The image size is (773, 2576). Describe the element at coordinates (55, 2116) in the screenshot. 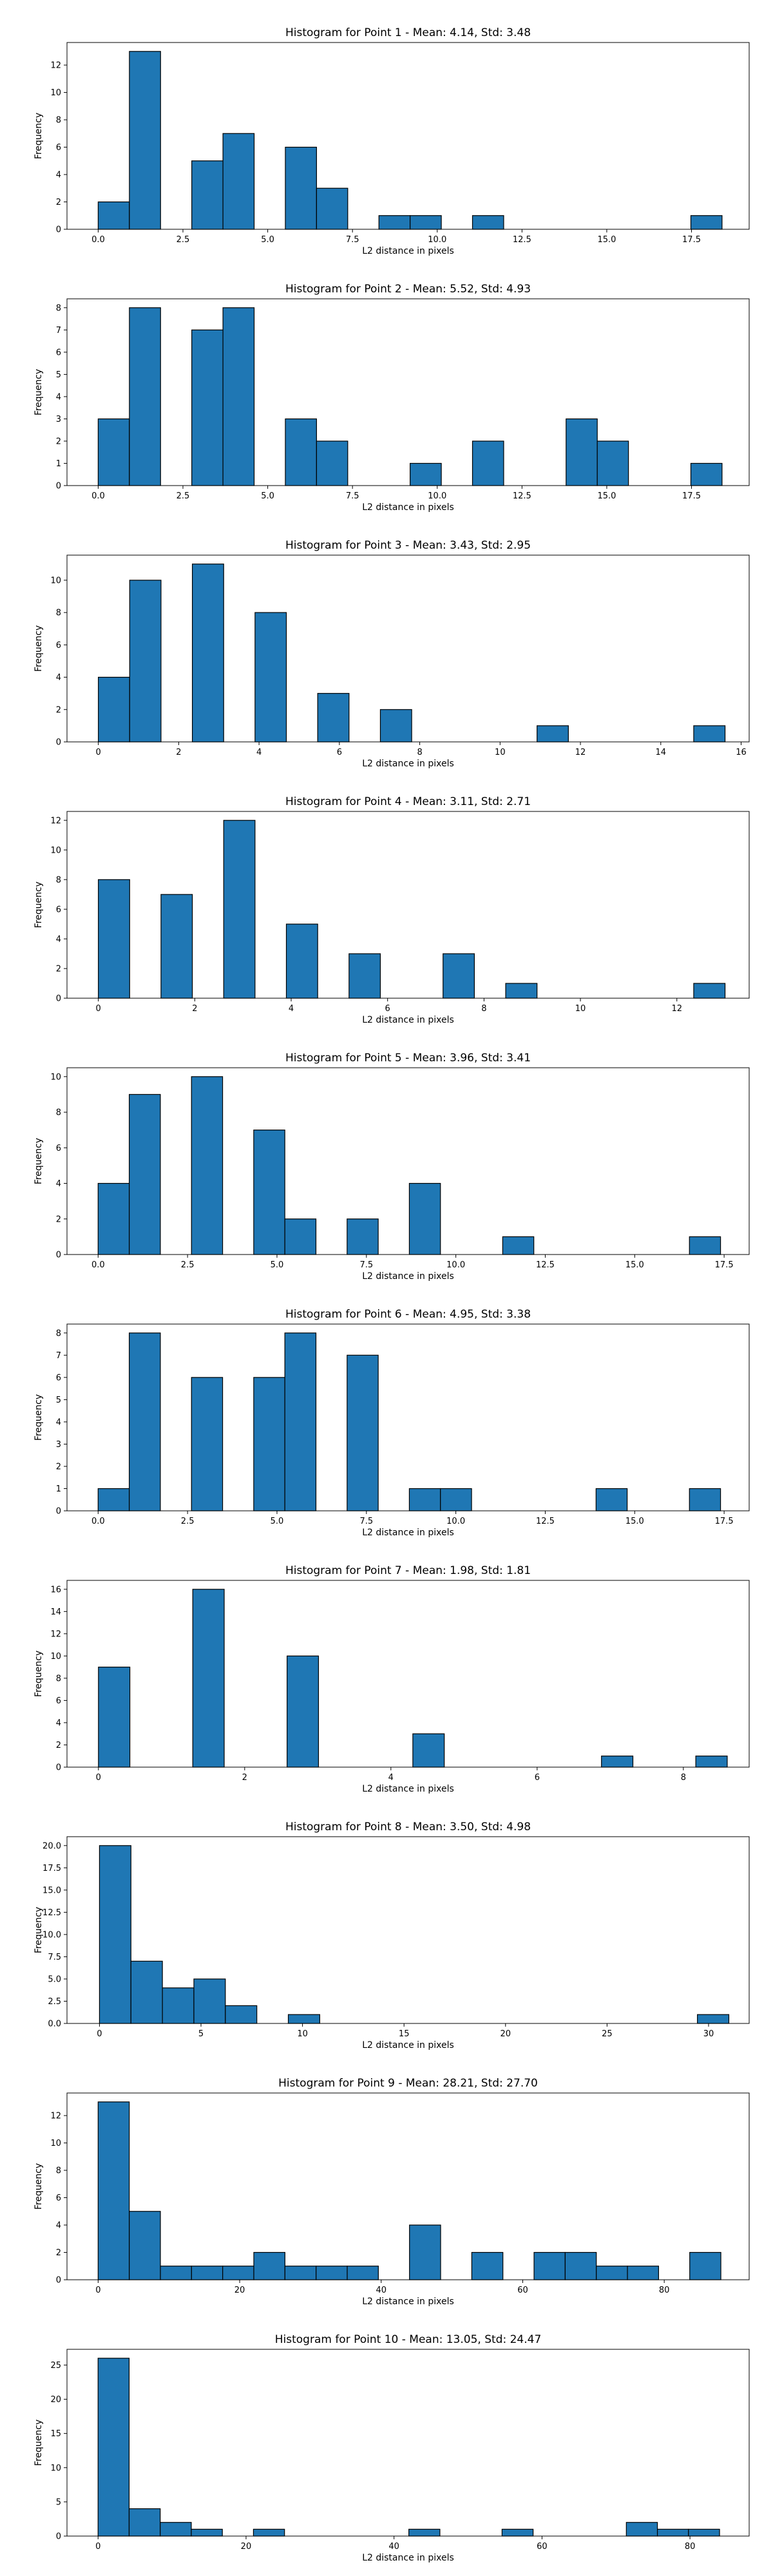

I see `y-tick-label: 12` at that location.